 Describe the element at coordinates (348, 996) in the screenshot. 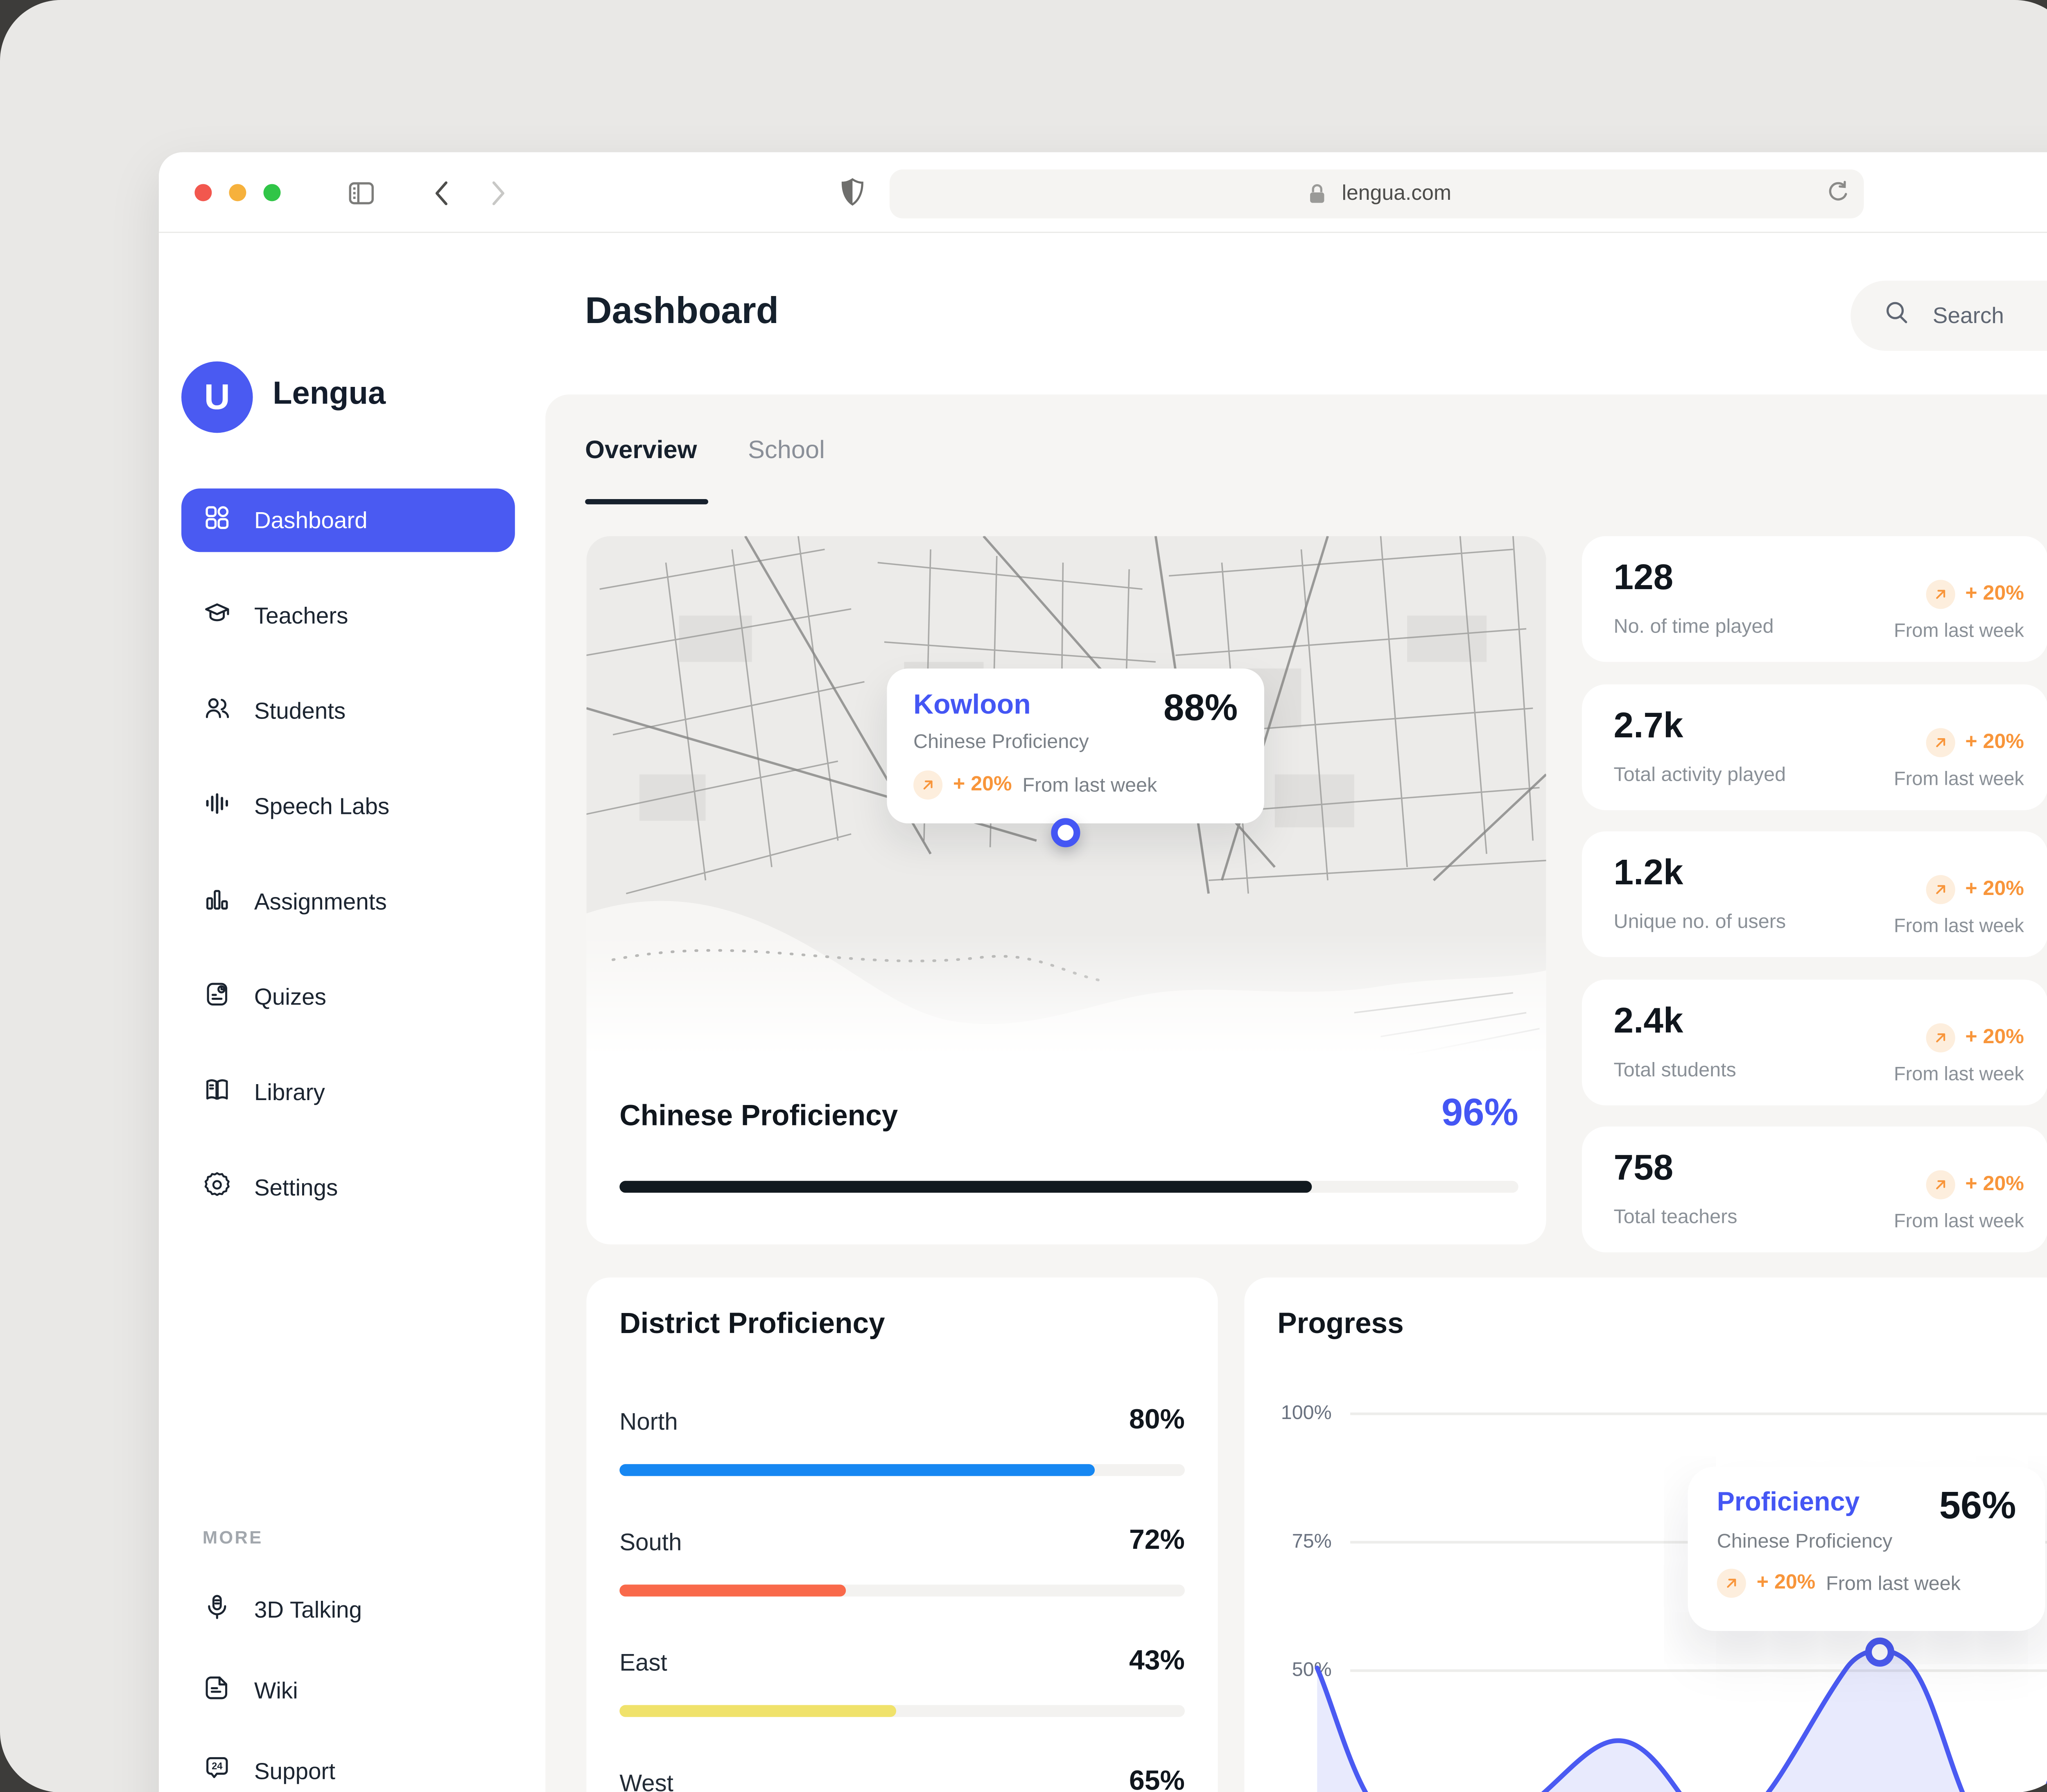

I see `sidebar-item-quizes: Quizes` at that location.